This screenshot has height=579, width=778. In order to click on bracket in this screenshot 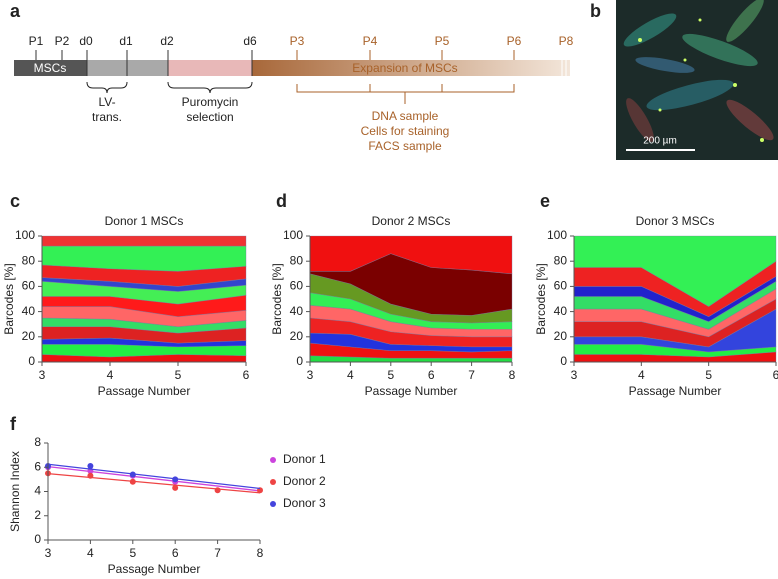, I will do `click(405, 94)`.